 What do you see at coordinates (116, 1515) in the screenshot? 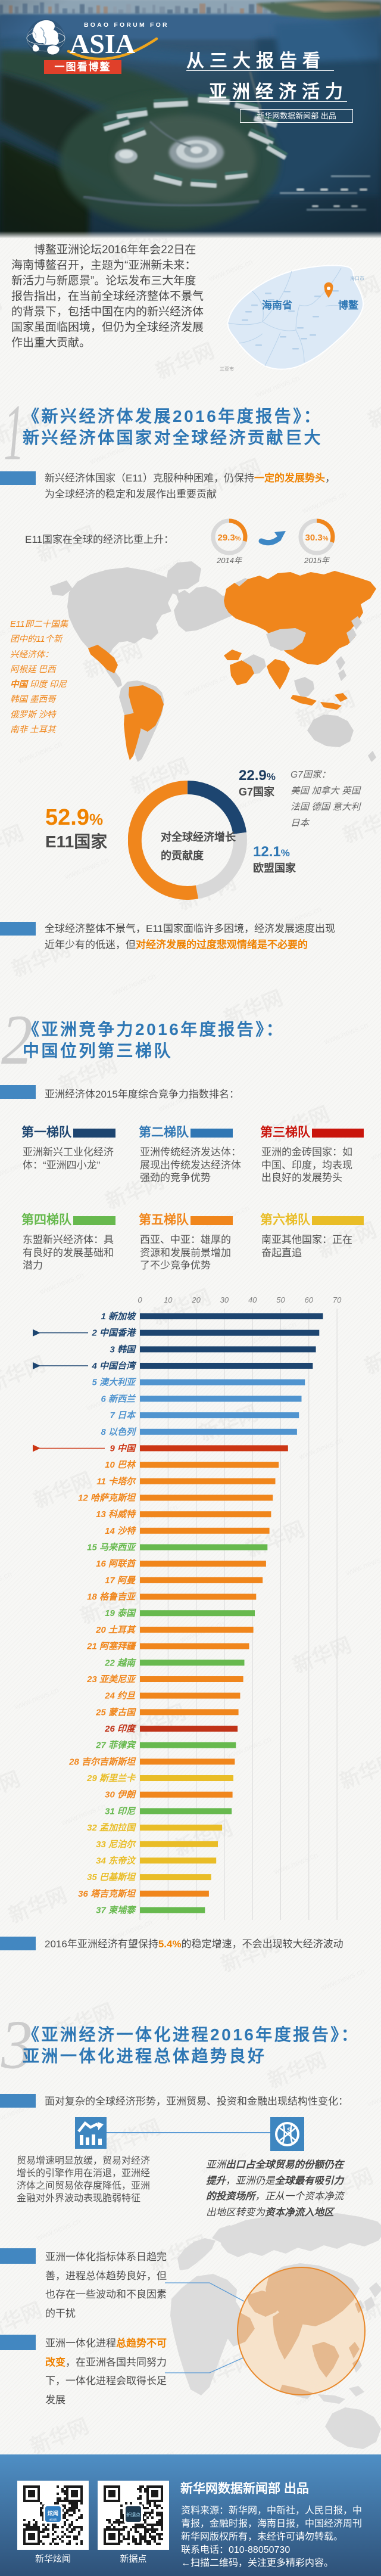
I see `svg-text: 13 科威特` at bounding box center [116, 1515].